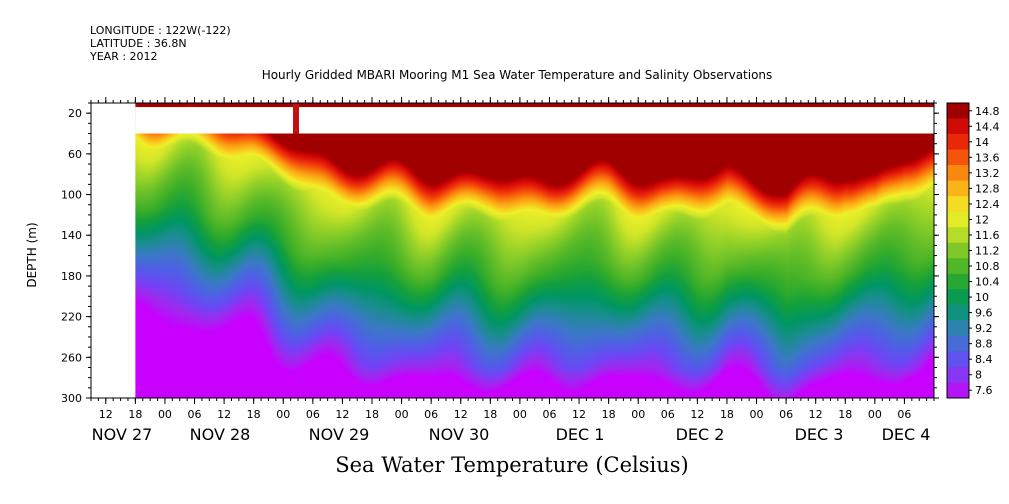 Image resolution: width=1009 pixels, height=504 pixels. Describe the element at coordinates (71, 357) in the screenshot. I see `y-tick-label: 260` at that location.